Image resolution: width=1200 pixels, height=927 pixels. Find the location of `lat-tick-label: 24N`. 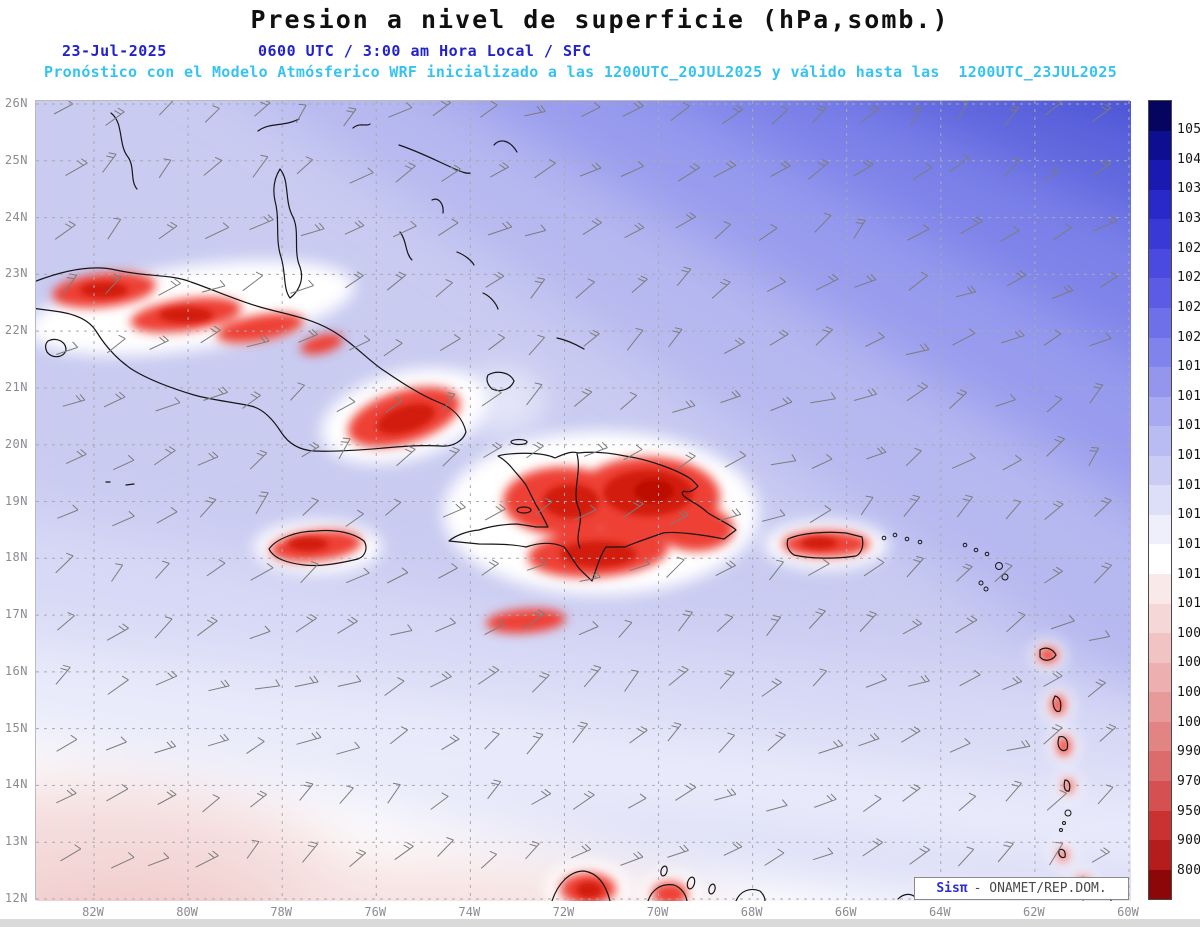

lat-tick-label: 24N is located at coordinates (16, 216).